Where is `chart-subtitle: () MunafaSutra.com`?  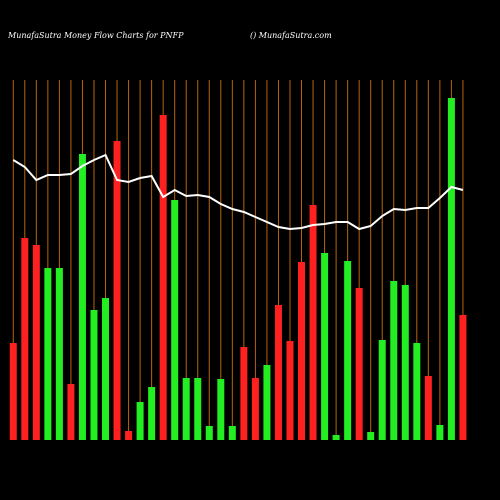
chart-subtitle: () MunafaSutra.com is located at coordinates (291, 35).